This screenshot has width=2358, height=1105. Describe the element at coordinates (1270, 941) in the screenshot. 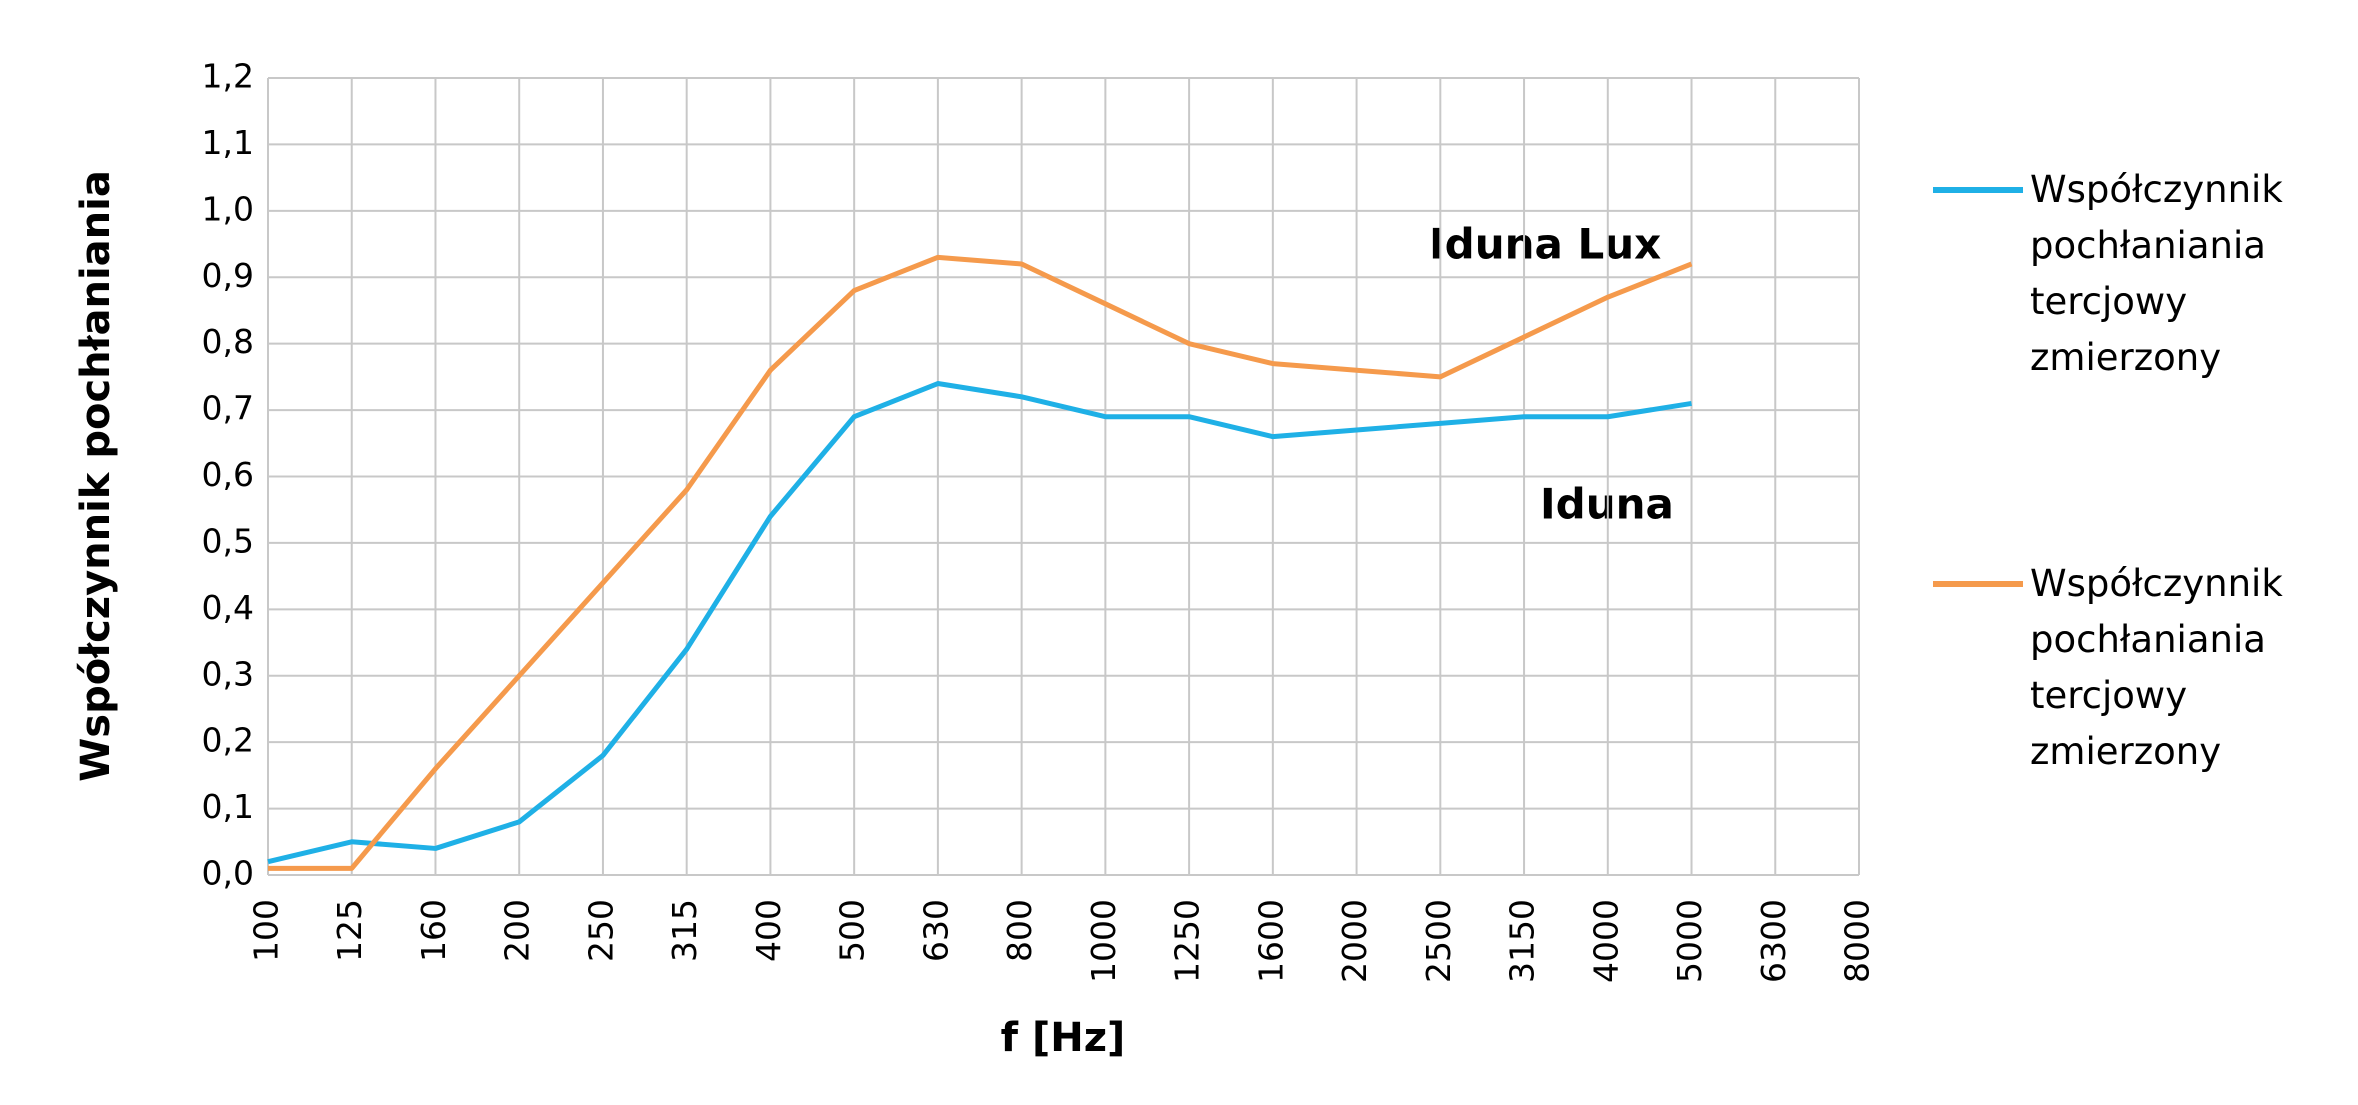

I see `x-tick-label: 1600` at that location.